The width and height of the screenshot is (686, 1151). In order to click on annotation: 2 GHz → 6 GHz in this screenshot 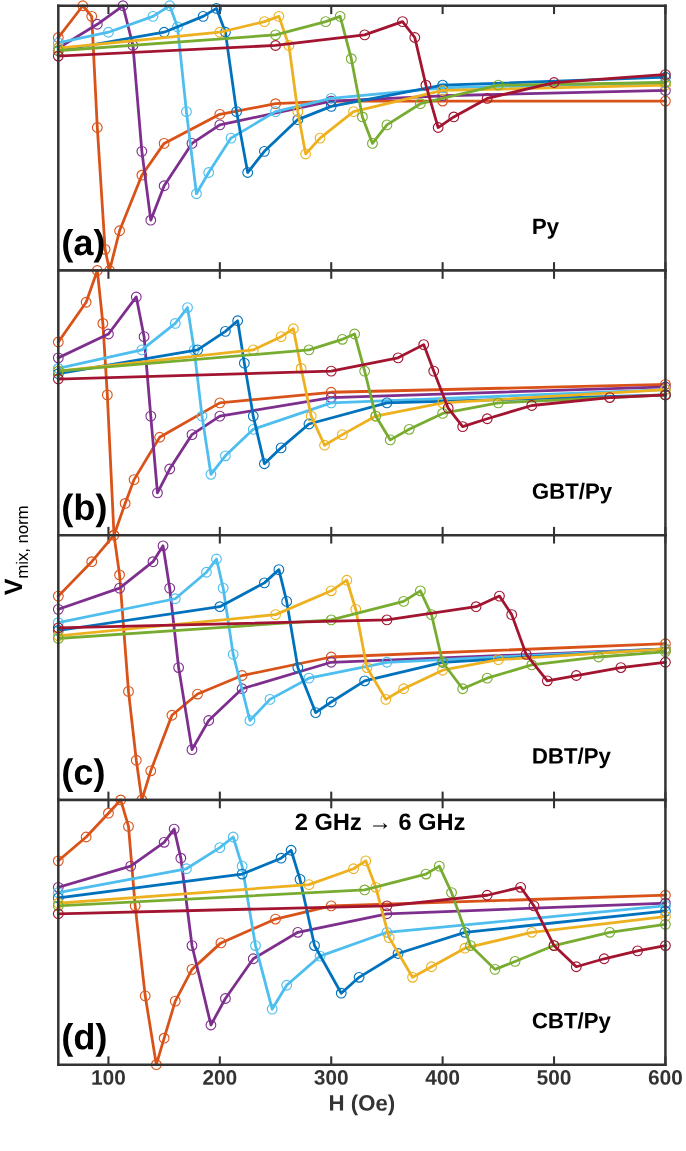, I will do `click(380, 822)`.